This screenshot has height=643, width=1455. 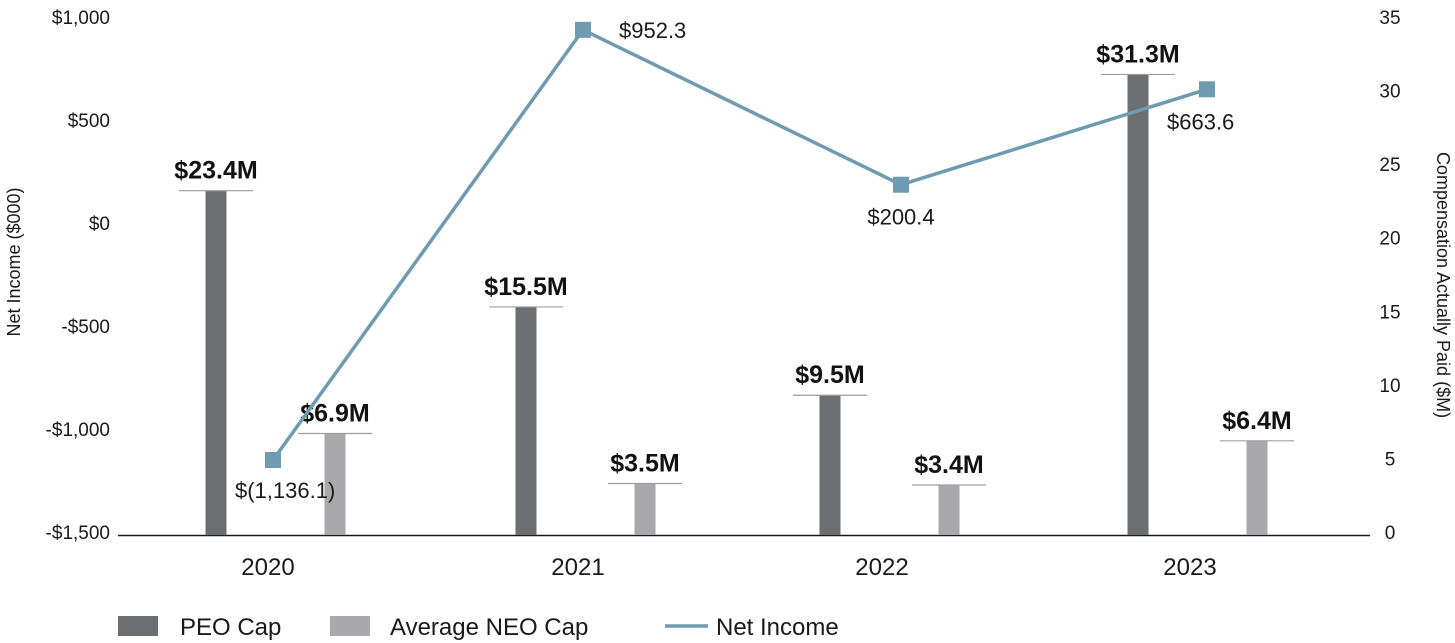 What do you see at coordinates (525, 287) in the screenshot?
I see `peo-bar-label: $15.5M` at bounding box center [525, 287].